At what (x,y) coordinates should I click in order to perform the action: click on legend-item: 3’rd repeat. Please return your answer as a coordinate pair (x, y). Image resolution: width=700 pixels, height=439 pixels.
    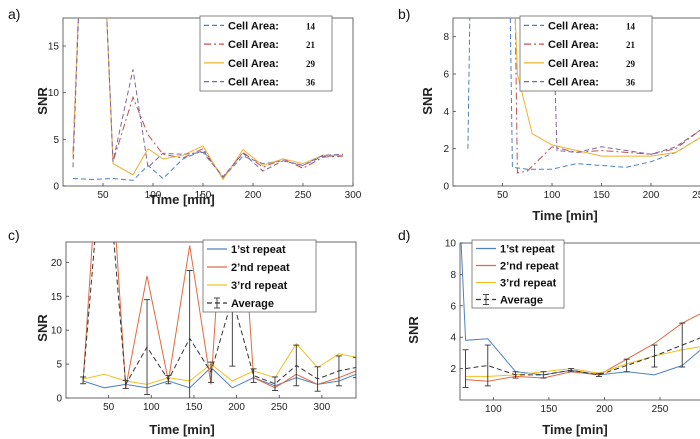
    Looking at the image, I should click on (247, 286).